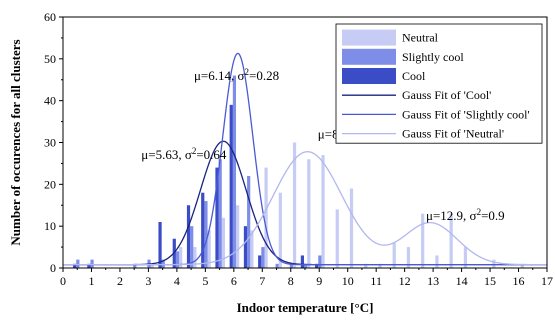 The image size is (555, 320). What do you see at coordinates (91, 281) in the screenshot?
I see `x-tick-label: 1` at bounding box center [91, 281].